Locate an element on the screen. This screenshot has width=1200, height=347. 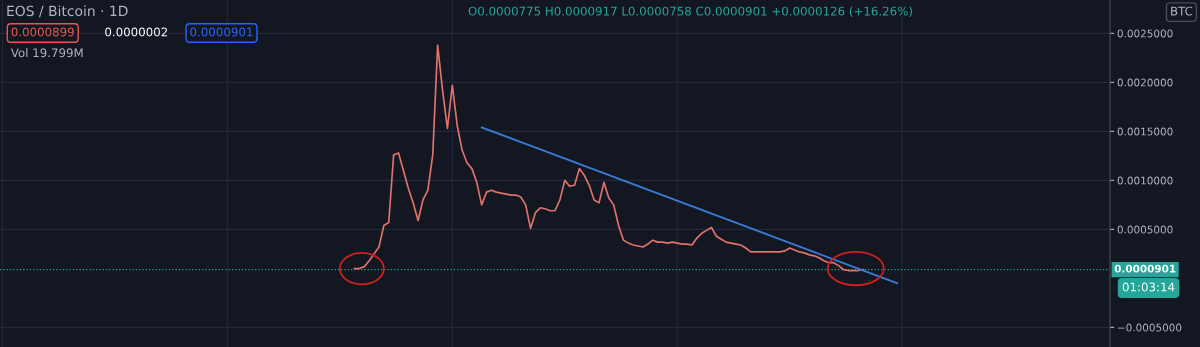
y-tick-label: 0.0015000 is located at coordinates (1145, 131).